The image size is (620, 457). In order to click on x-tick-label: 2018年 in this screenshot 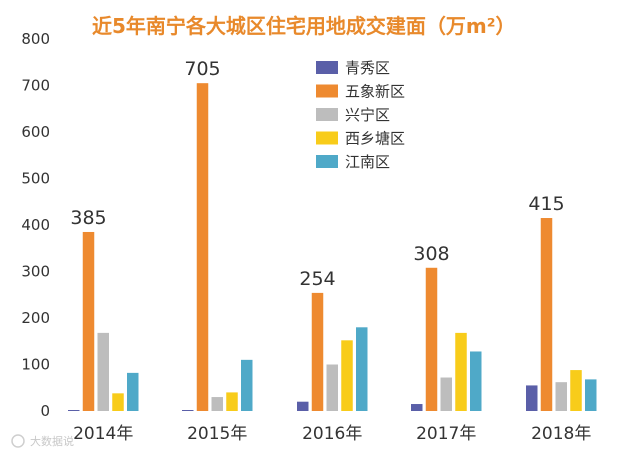, I will do `click(561, 434)`.